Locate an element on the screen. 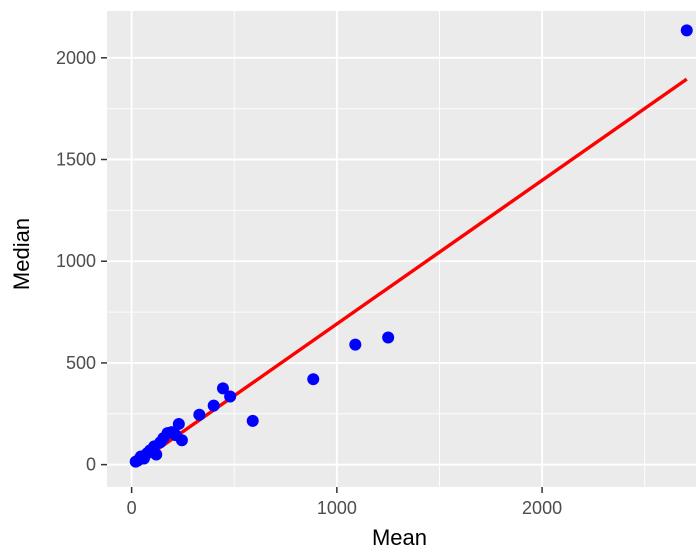 This screenshot has height=553, width=696. x-axis-title: Mean is located at coordinates (399, 537).